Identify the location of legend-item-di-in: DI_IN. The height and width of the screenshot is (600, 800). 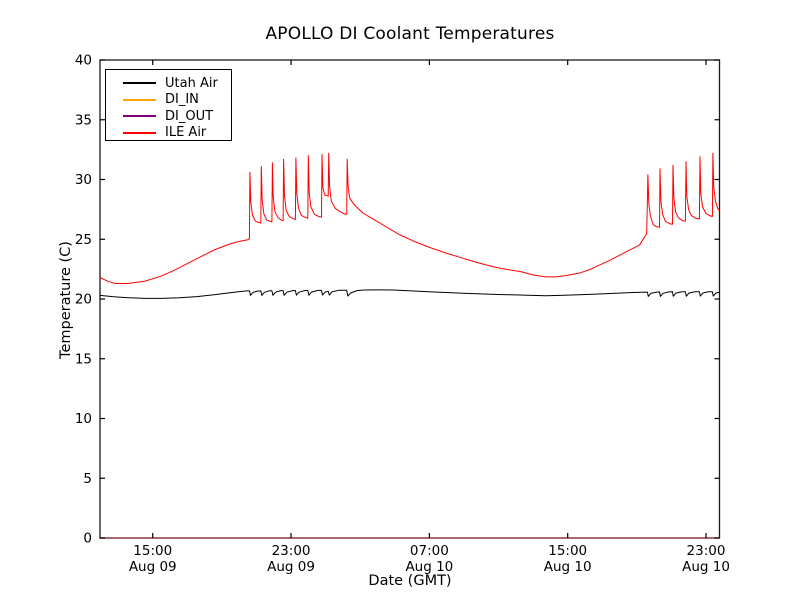
(177, 100).